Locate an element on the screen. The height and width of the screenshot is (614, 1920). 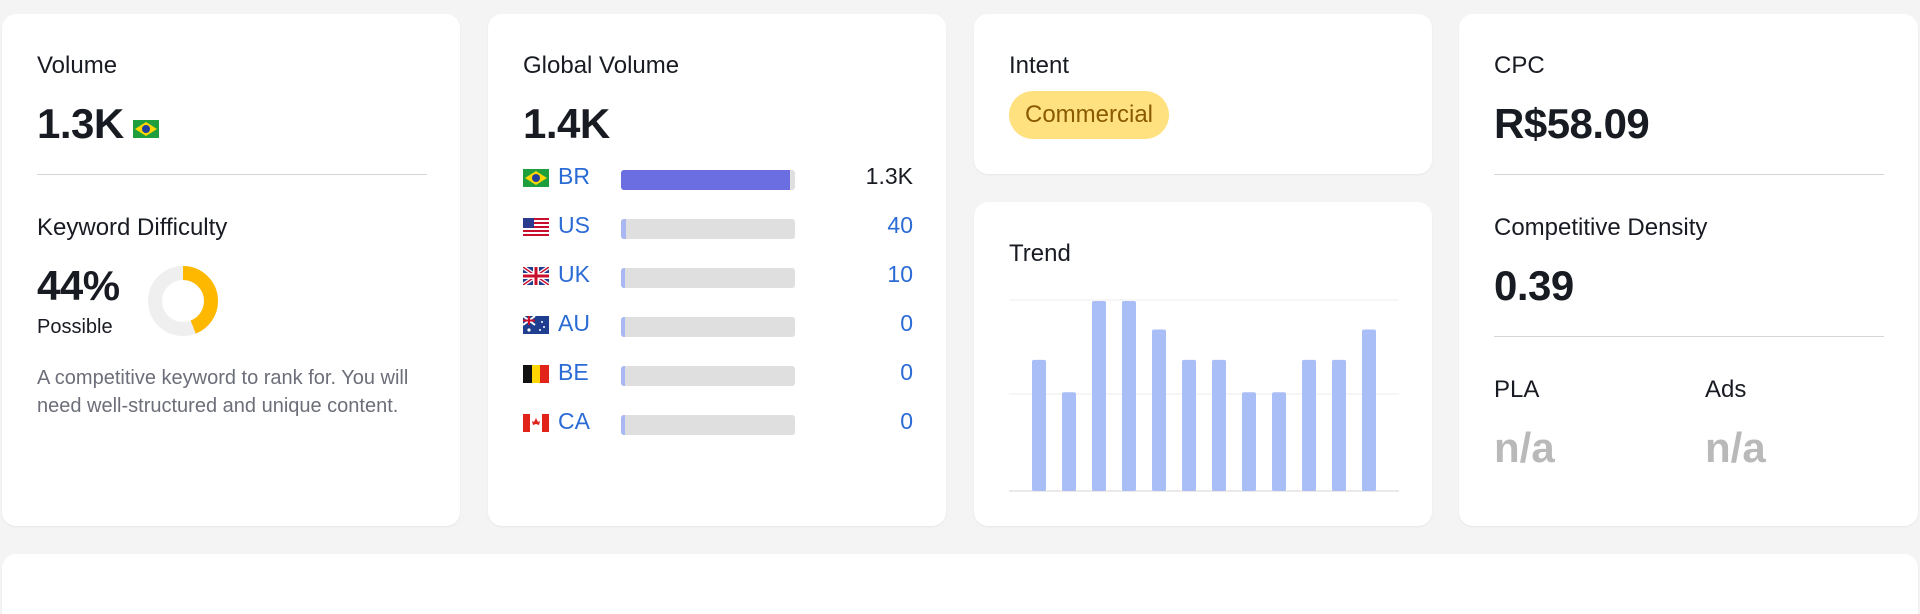
country-volume: 40 is located at coordinates (900, 225).